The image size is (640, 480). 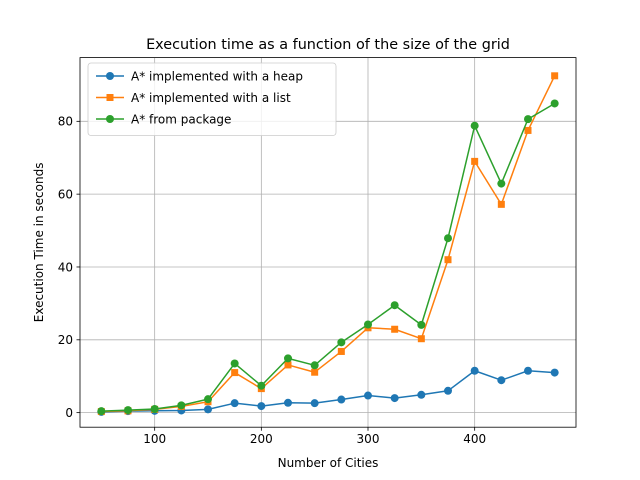 What do you see at coordinates (328, 463) in the screenshot?
I see `x-axis-label: Number of Cities` at bounding box center [328, 463].